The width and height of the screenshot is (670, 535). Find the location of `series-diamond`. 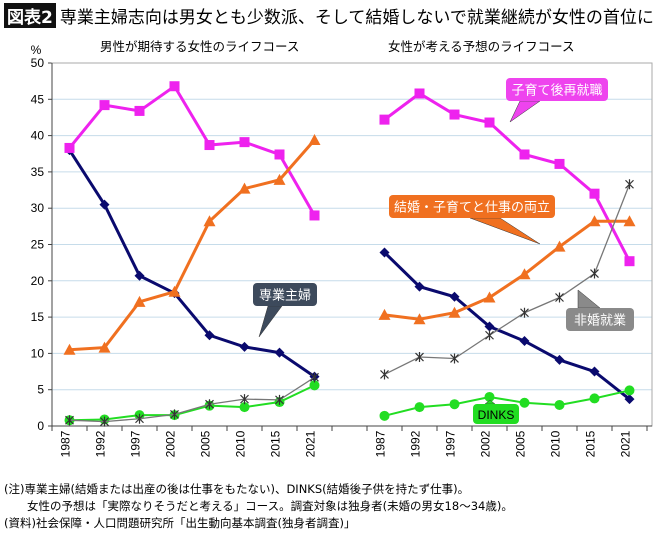

series-diamond is located at coordinates (507, 326).